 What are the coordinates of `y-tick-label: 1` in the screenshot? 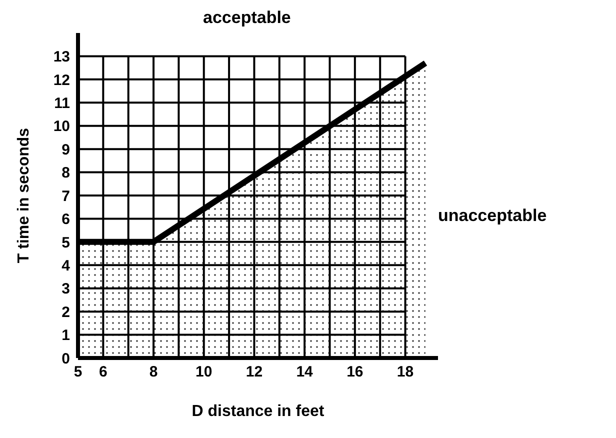 It's located at (66, 335).